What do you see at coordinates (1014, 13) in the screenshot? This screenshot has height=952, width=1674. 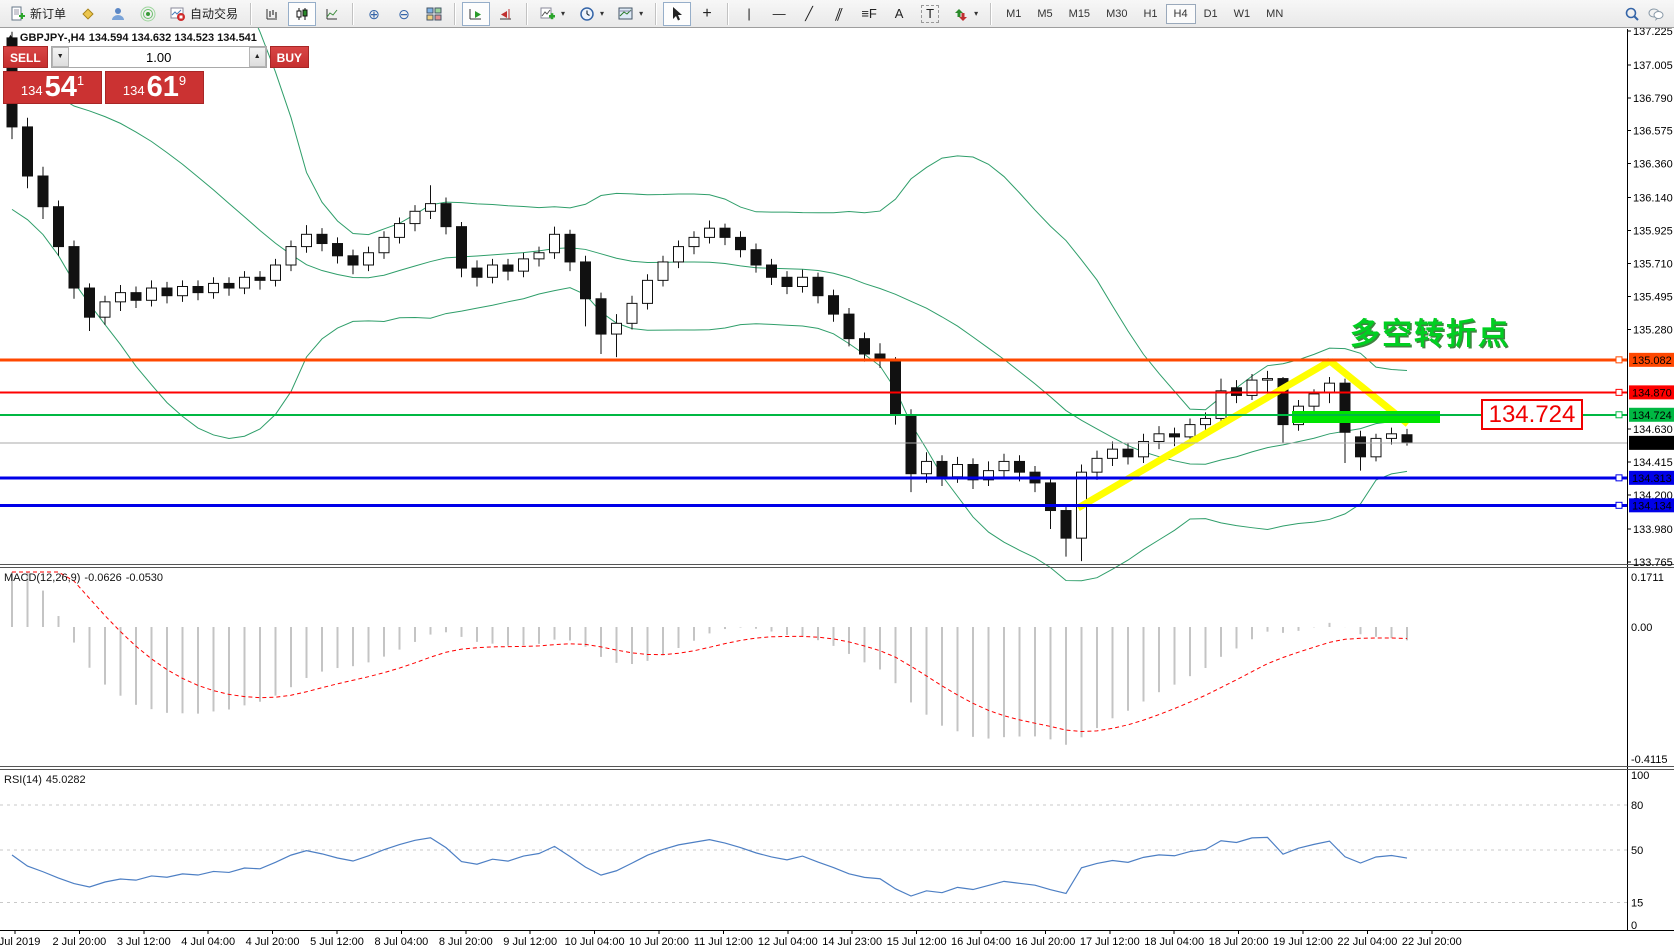 I see `timeframe-M1: M1` at bounding box center [1014, 13].